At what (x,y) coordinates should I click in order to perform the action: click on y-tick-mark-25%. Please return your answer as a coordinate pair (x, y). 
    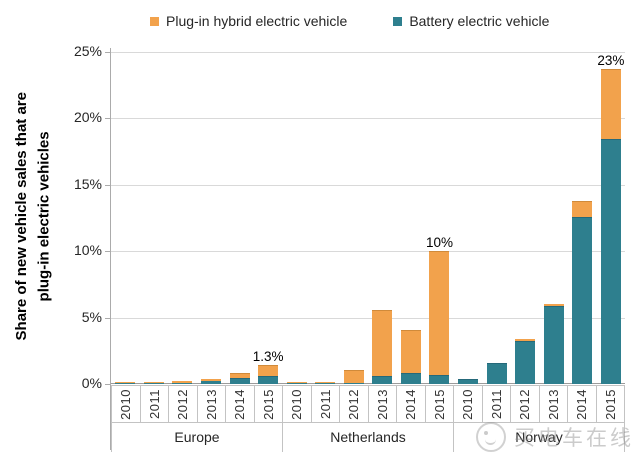
    Looking at the image, I should click on (107, 52).